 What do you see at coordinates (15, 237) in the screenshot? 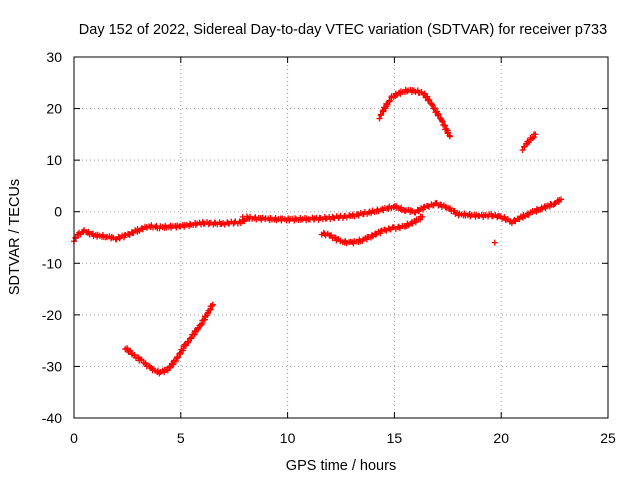
I see `y-axis-label: SDTVAR / TECUs` at bounding box center [15, 237].